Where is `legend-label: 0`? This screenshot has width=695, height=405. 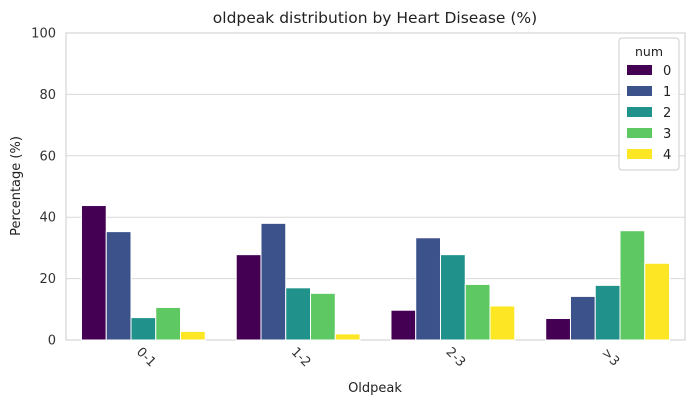 legend-label: 0 is located at coordinates (667, 71).